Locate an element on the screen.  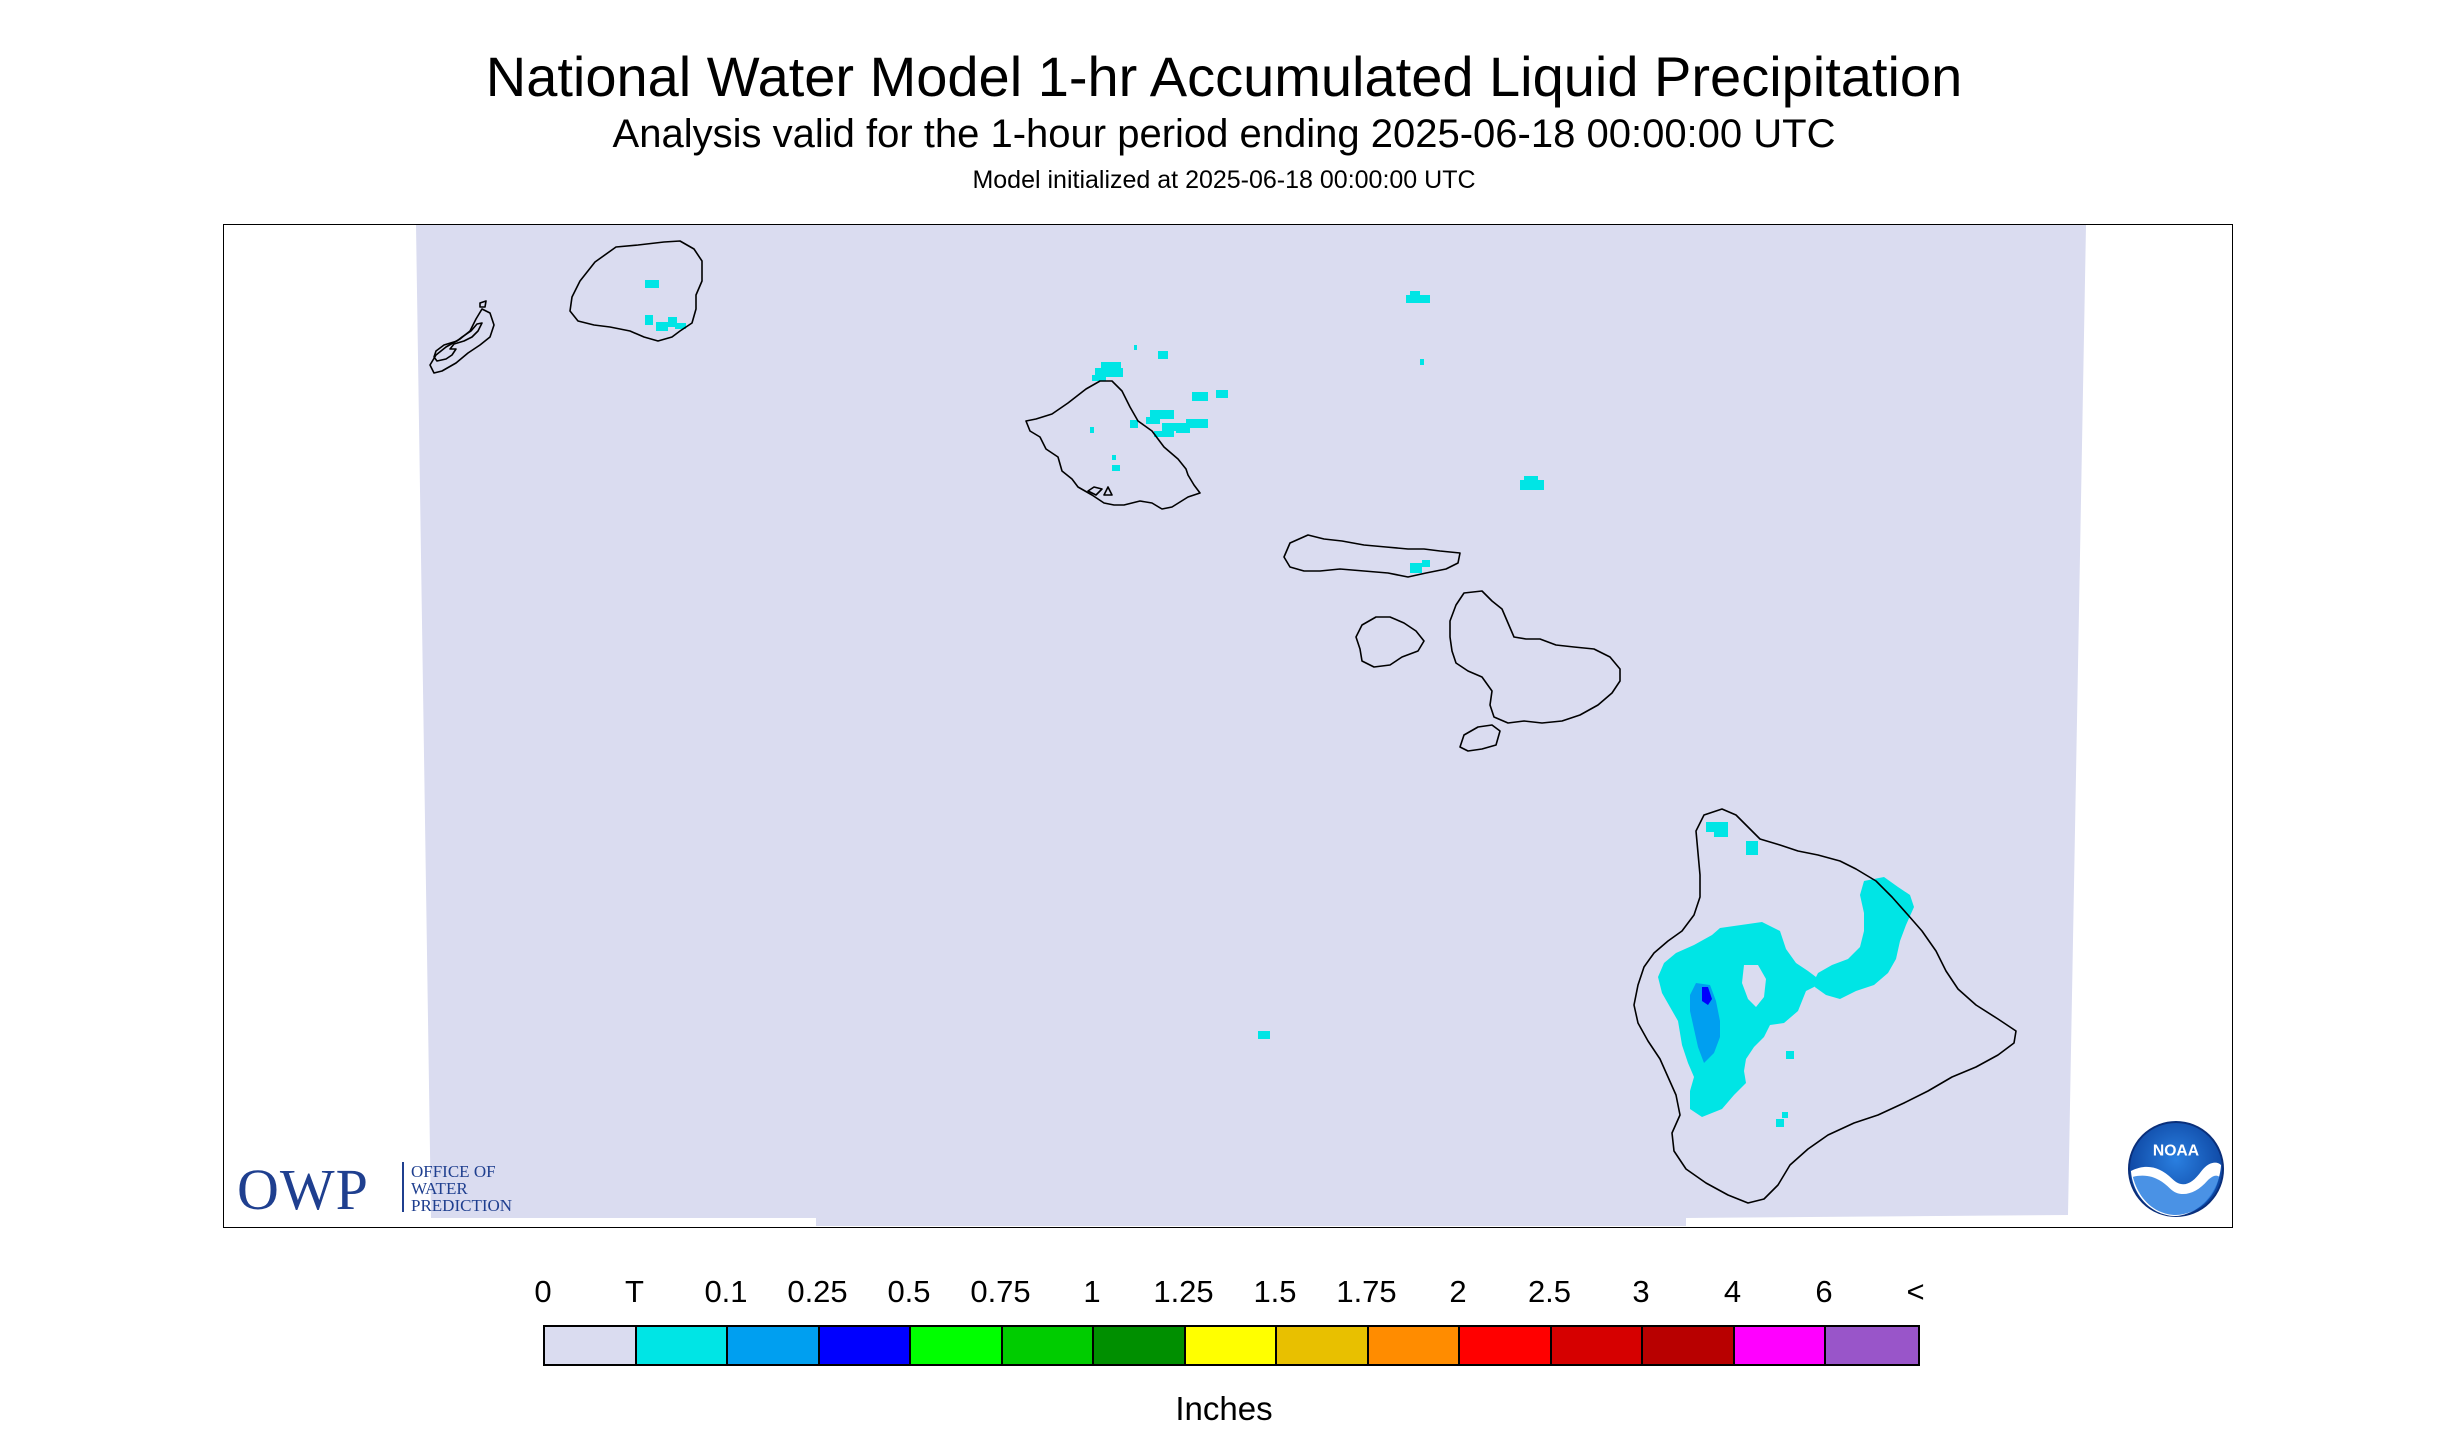
legend-label-8: 1.5 is located at coordinates (1275, 1291).